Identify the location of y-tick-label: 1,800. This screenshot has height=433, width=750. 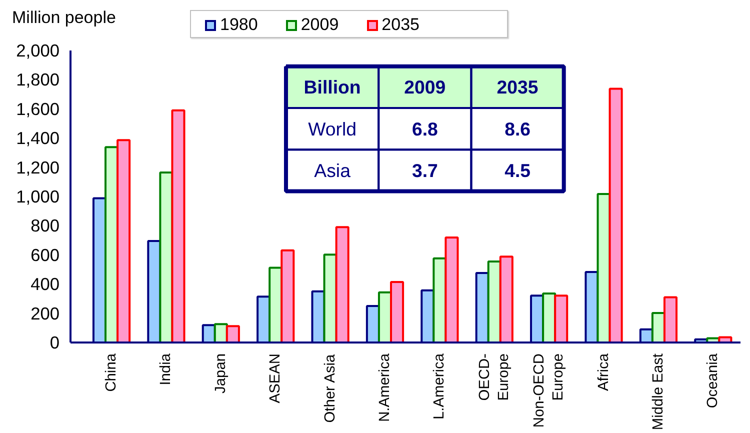
(38, 80).